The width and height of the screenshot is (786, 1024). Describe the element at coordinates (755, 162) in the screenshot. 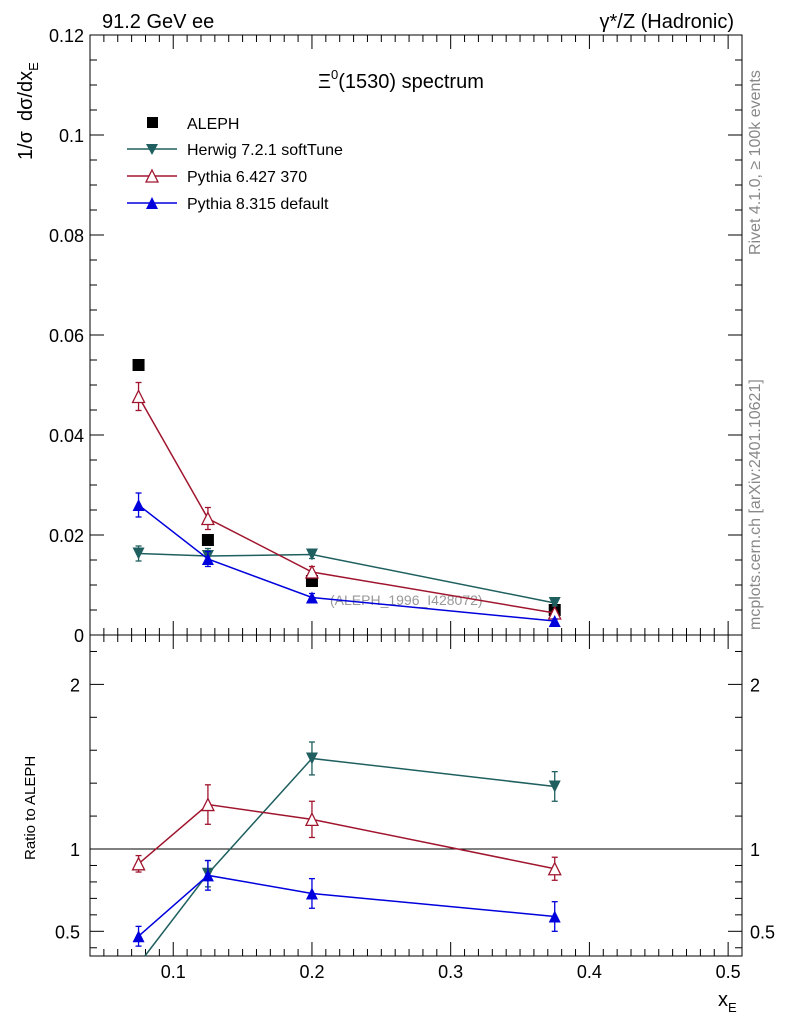

I see `rivet-label: Rivet 4.1.0, ≥ 100k events` at that location.